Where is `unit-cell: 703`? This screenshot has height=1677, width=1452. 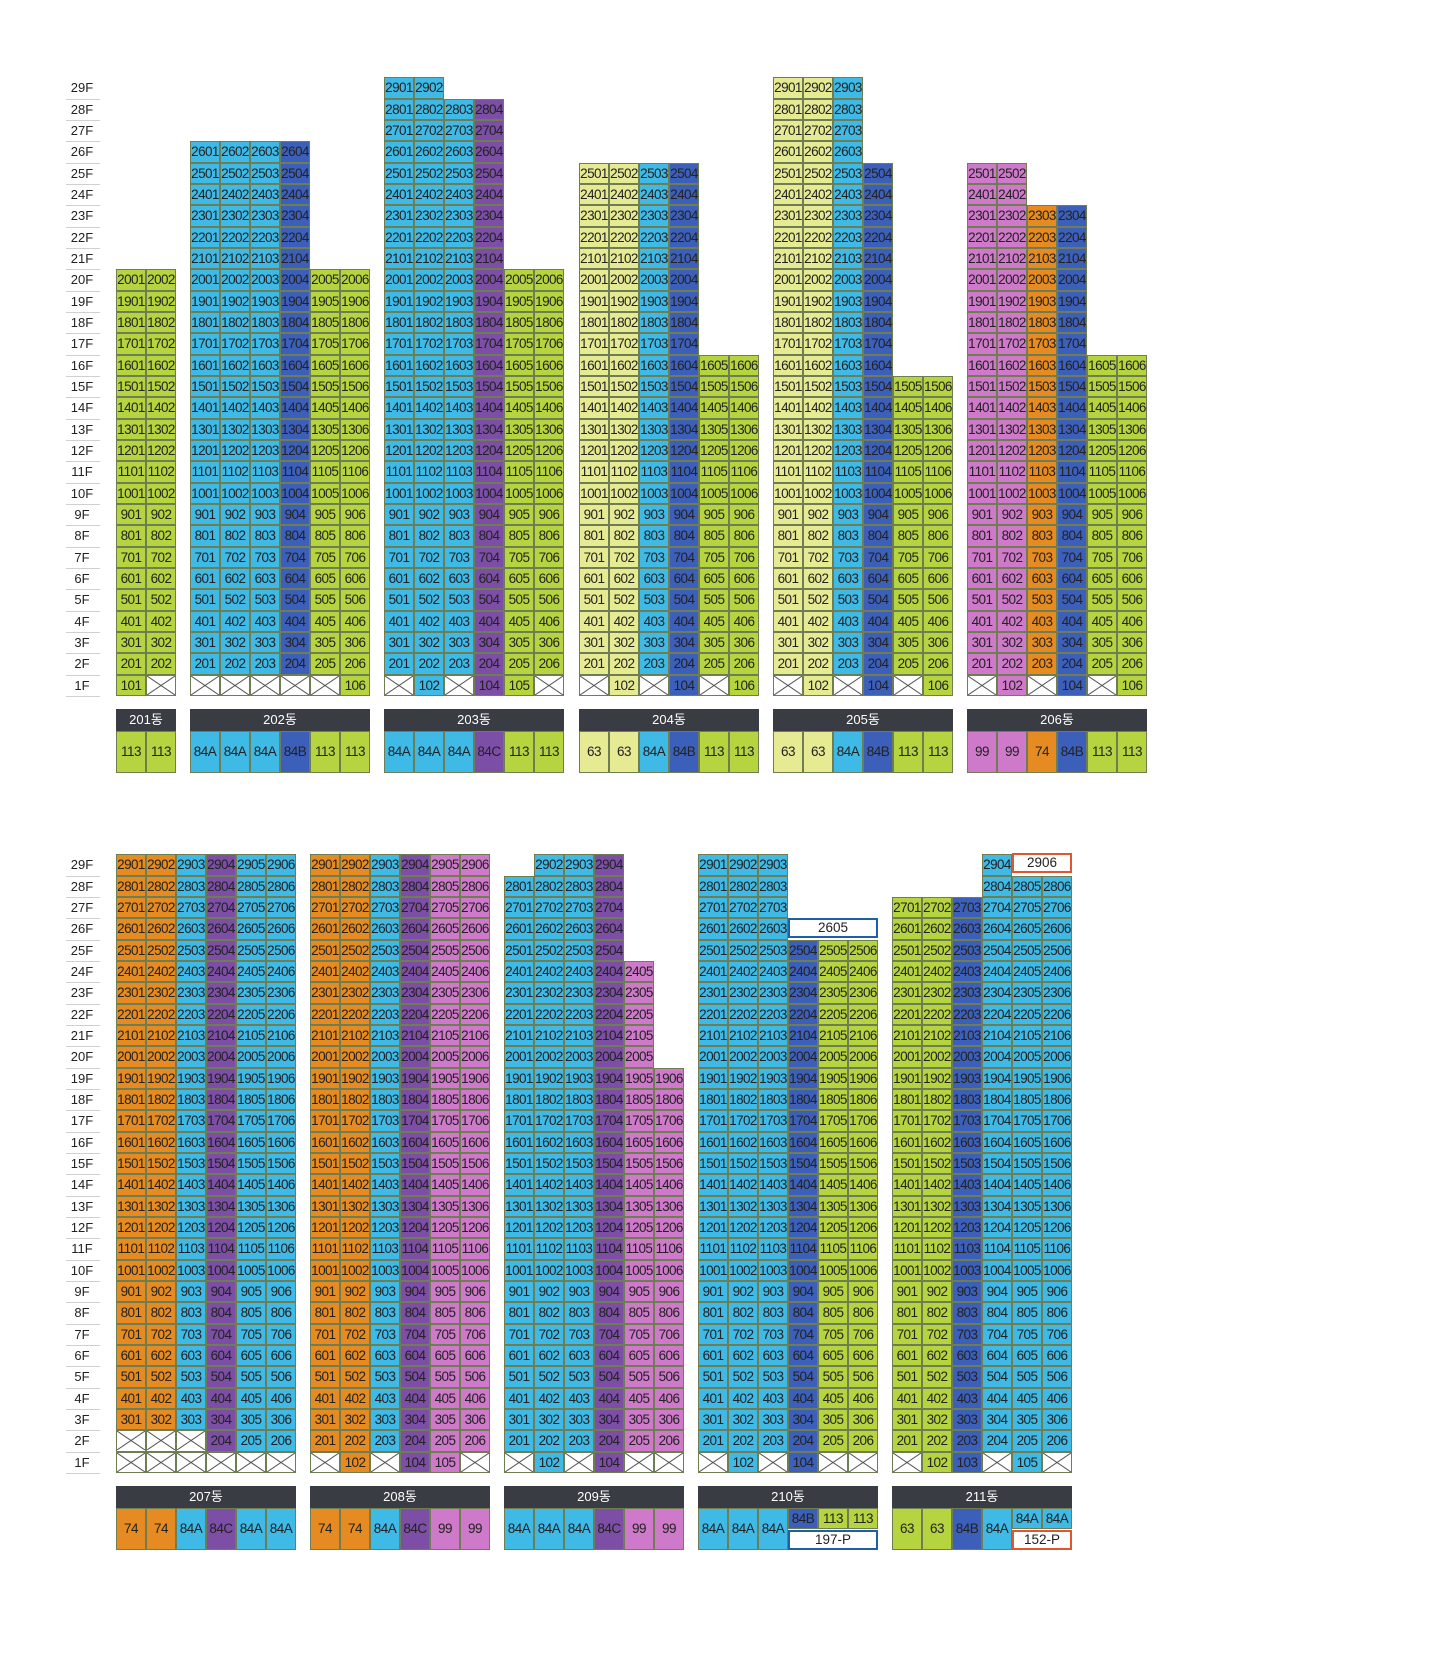
unit-cell: 703 is located at coordinates (191, 1334).